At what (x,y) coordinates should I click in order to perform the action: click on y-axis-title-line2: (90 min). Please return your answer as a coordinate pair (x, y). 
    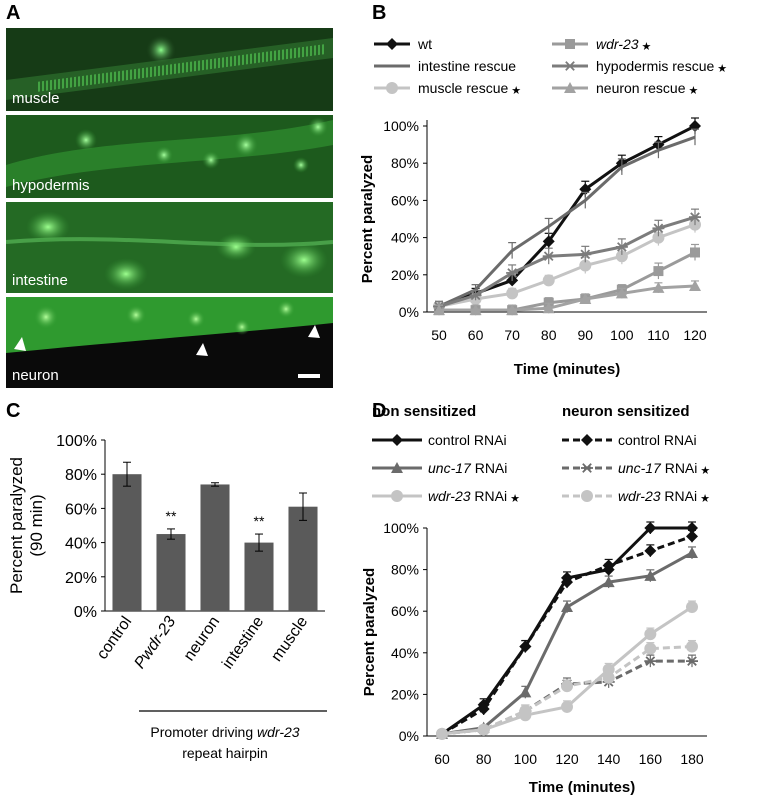
    Looking at the image, I should click on (36, 525).